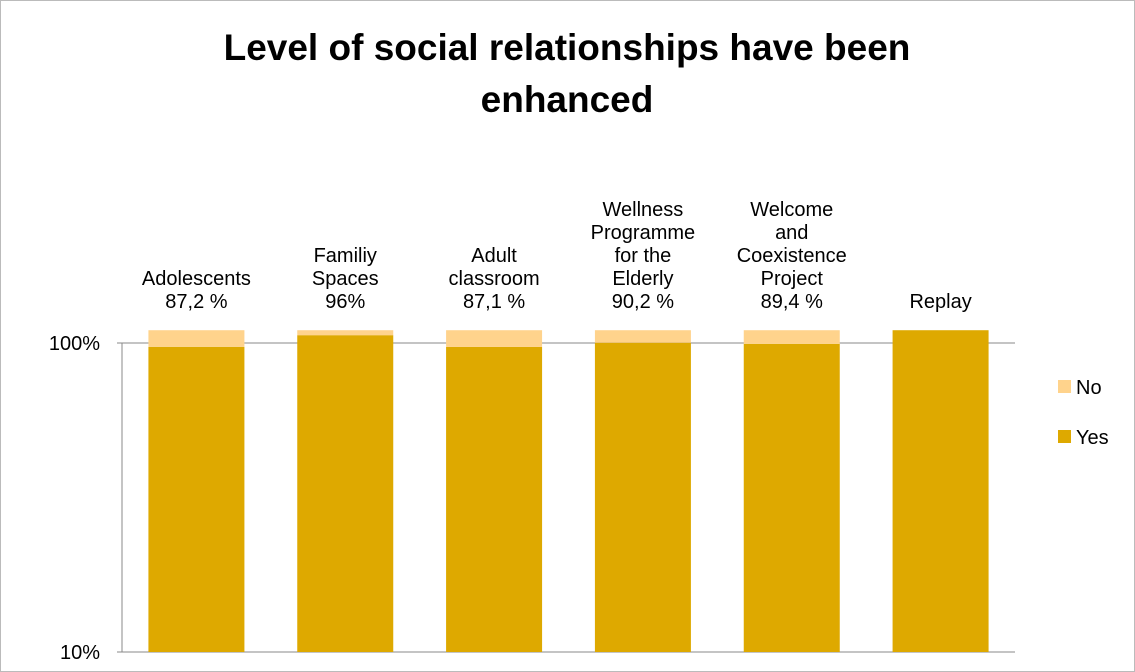  What do you see at coordinates (494, 279) in the screenshot?
I see `category-label: classroom` at bounding box center [494, 279].